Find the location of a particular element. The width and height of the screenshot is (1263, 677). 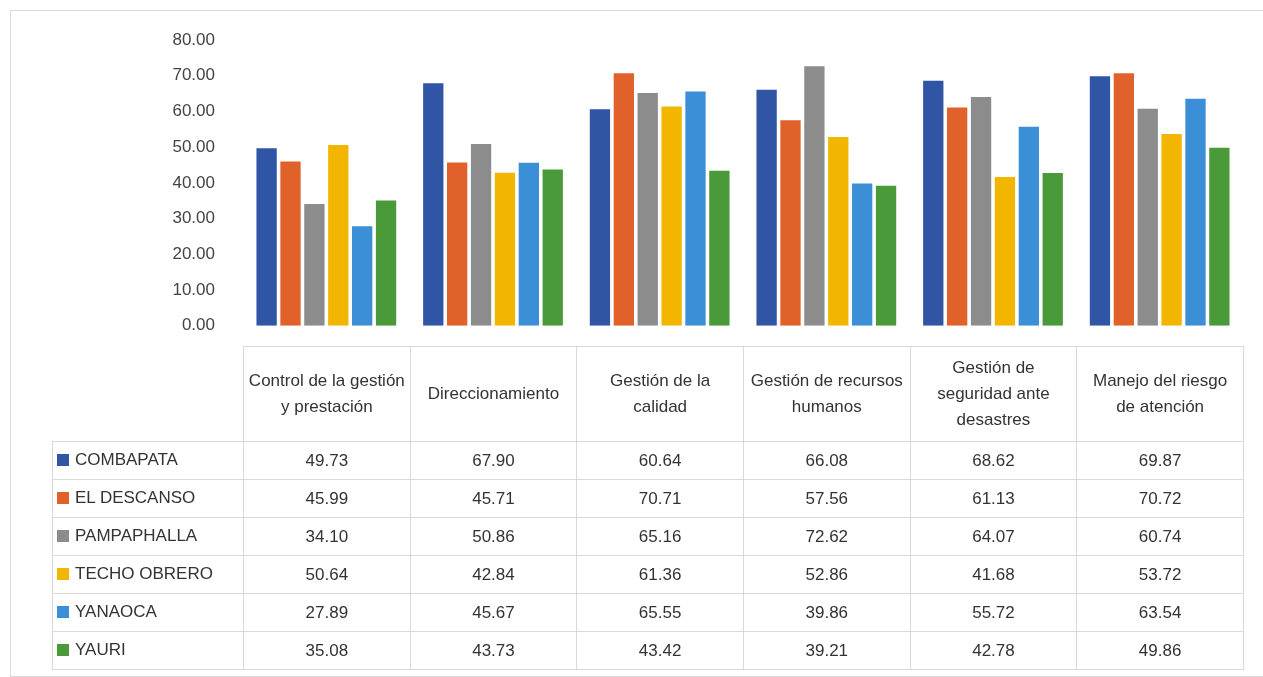

x-tick-label: Direccionamiento is located at coordinates (493, 394).